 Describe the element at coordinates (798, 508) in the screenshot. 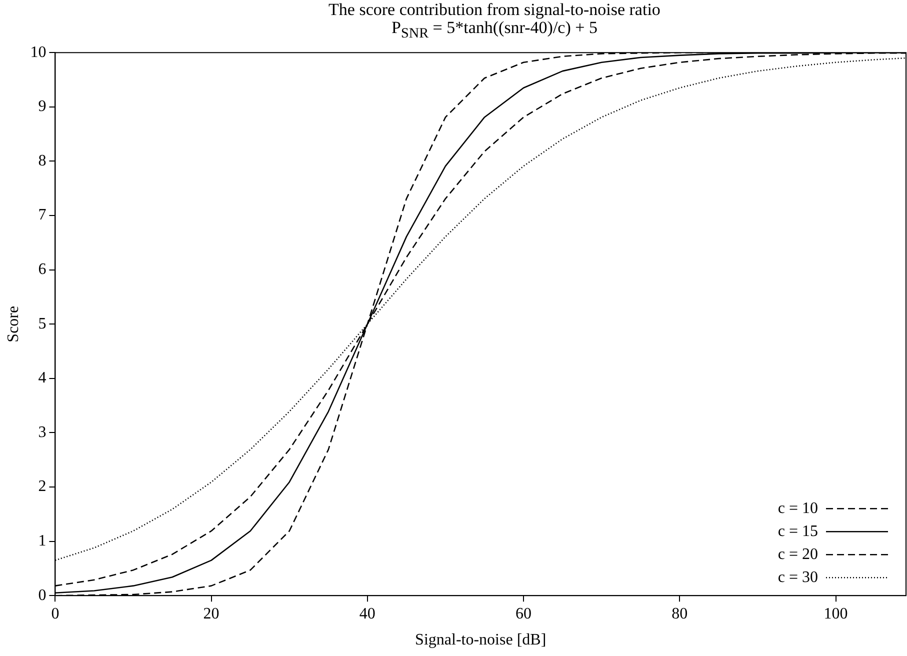

I see `legend-label: c = 10` at that location.